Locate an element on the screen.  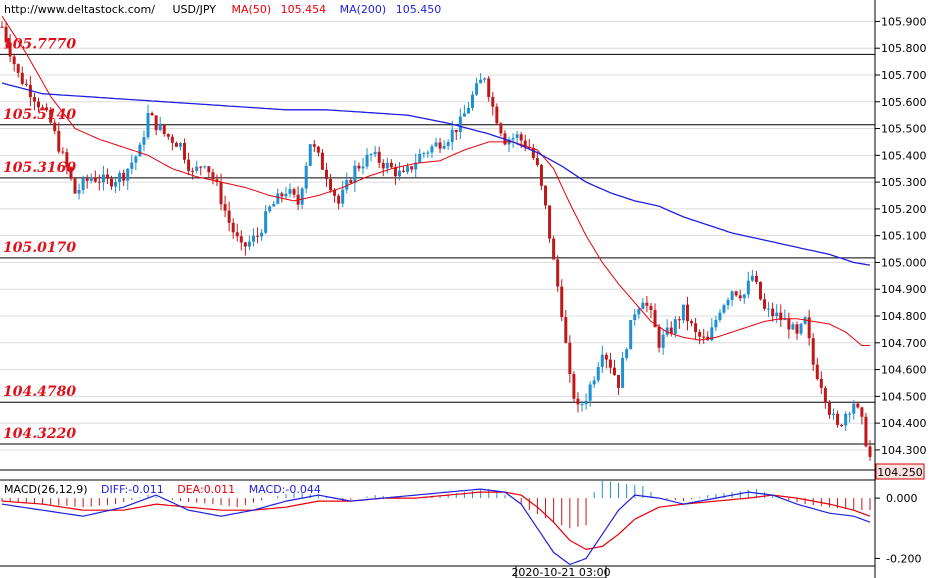
price-tick-label: 105.800 is located at coordinates (904, 48).